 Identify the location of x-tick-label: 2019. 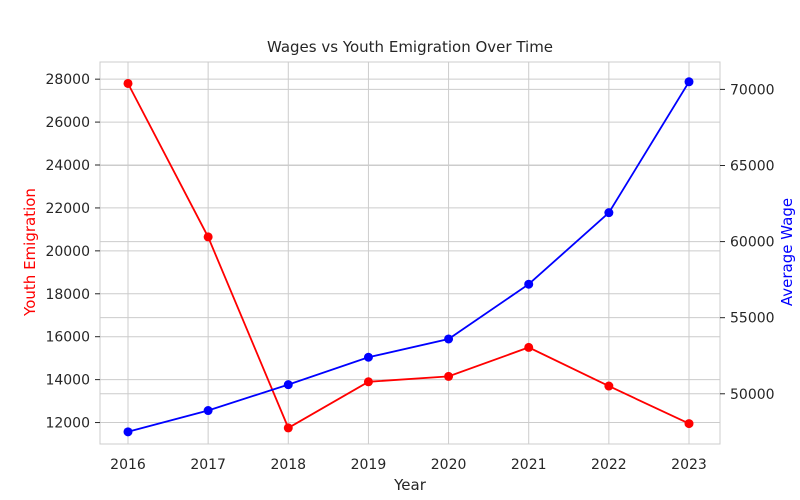
(369, 465).